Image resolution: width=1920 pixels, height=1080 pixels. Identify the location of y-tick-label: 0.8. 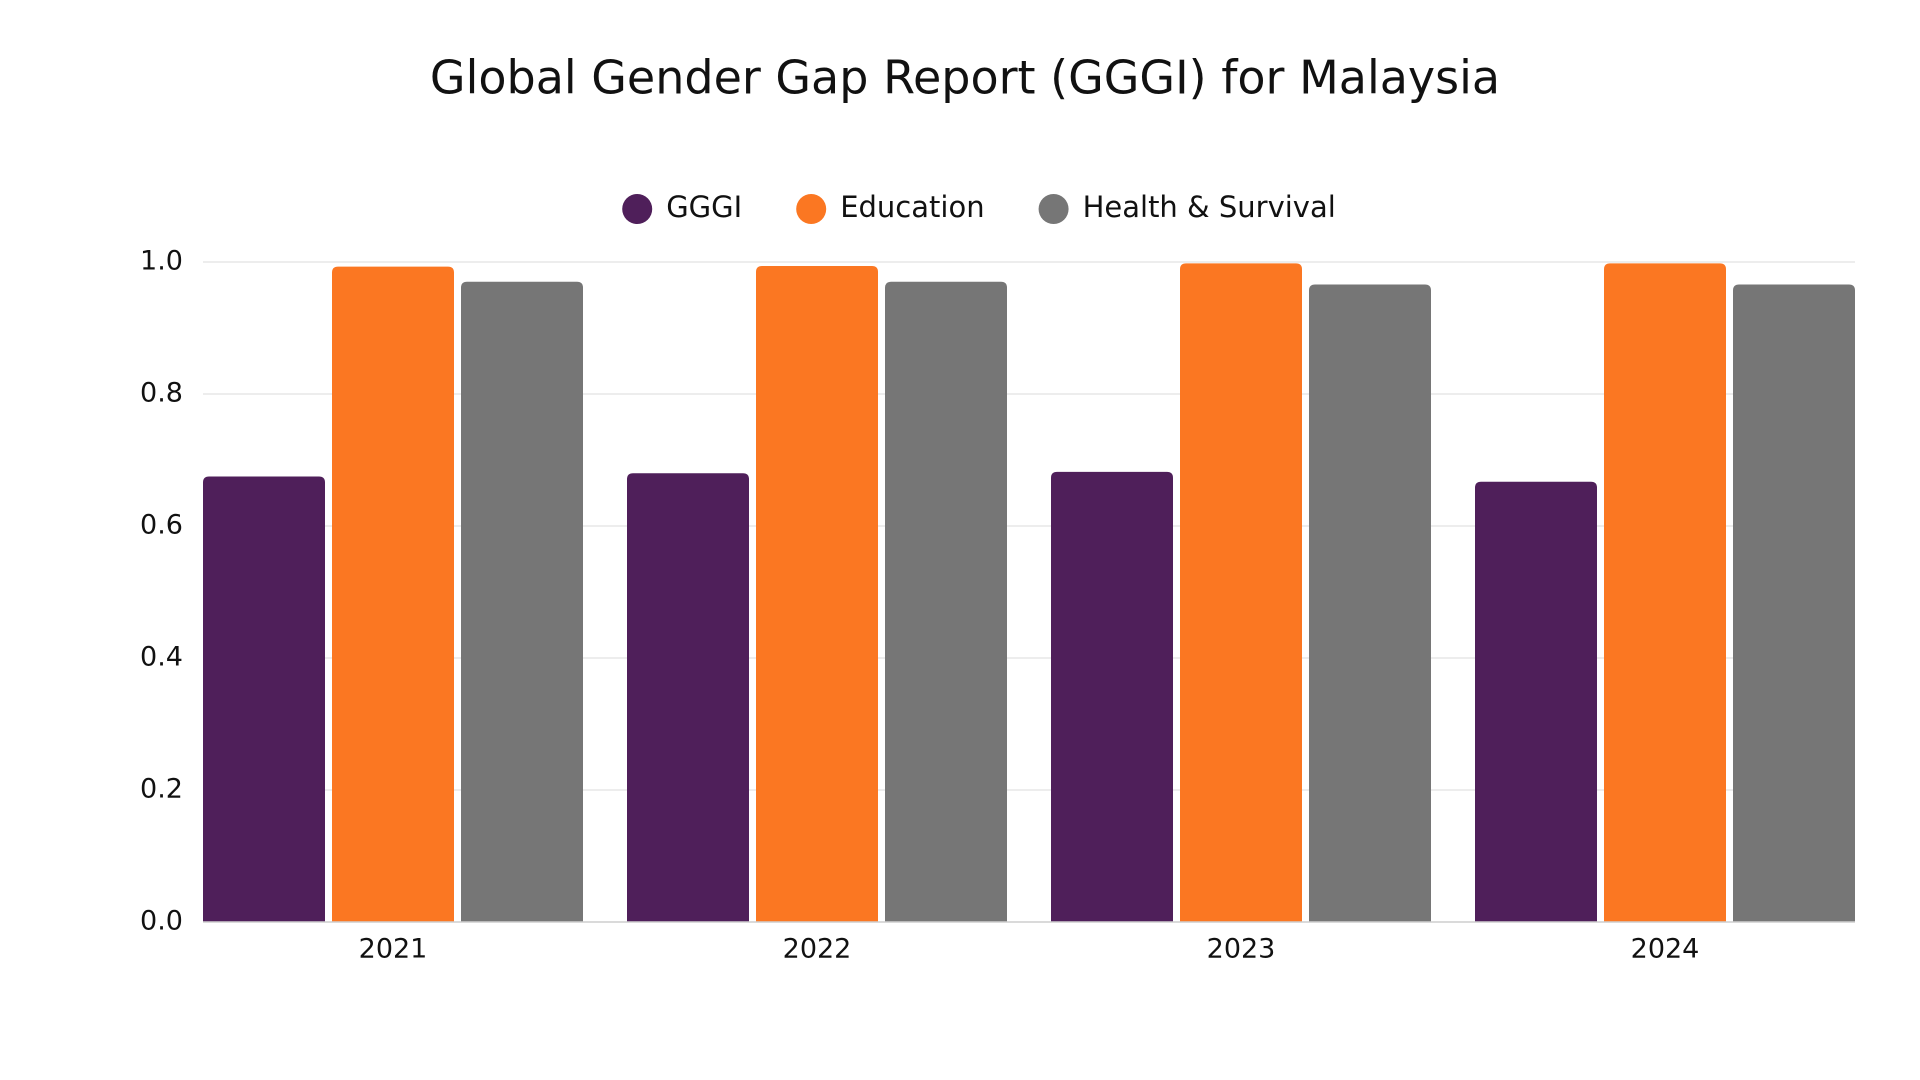
(161, 393).